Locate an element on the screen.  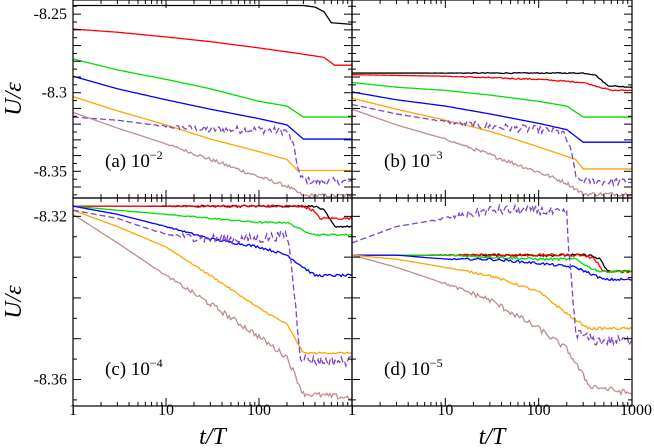
y-tick-label: -8.36 is located at coordinates (50, 379).